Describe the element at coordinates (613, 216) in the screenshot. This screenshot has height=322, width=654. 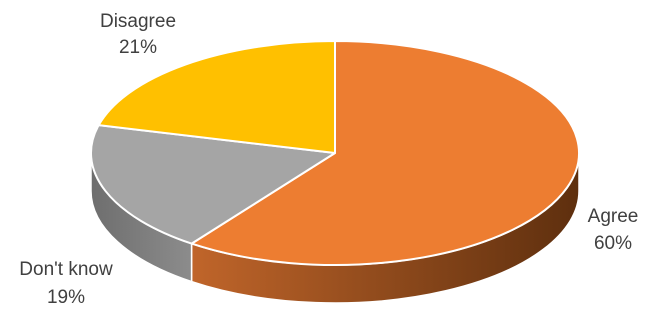
I see `label-agree-name: Agree` at that location.